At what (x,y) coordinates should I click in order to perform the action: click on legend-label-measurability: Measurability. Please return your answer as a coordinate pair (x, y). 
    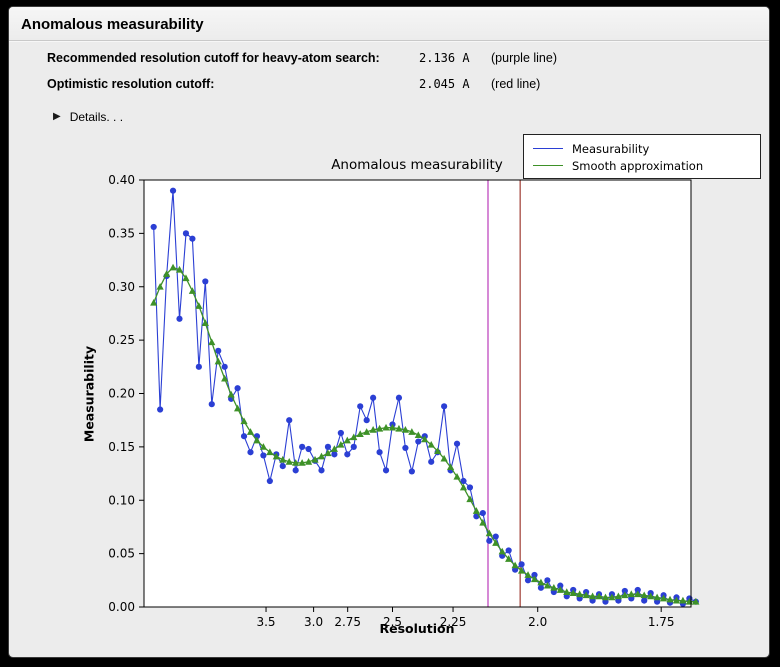
    Looking at the image, I should click on (611, 148).